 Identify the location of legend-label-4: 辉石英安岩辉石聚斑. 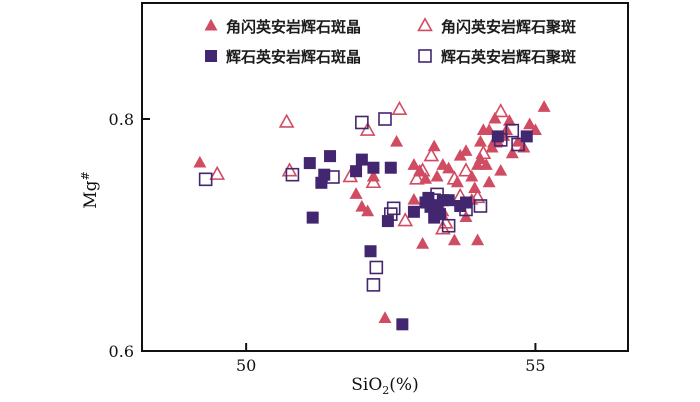
(508, 57).